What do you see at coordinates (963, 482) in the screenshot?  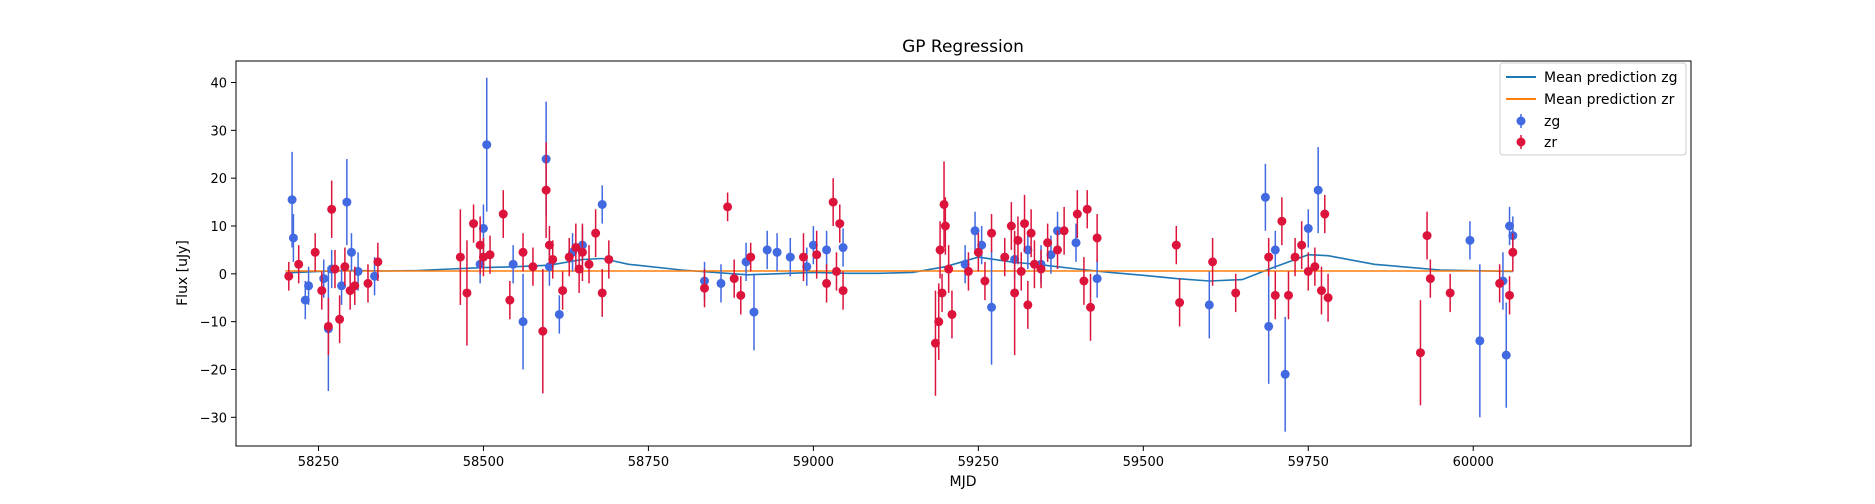 I see `x-axis-label: MJD` at bounding box center [963, 482].